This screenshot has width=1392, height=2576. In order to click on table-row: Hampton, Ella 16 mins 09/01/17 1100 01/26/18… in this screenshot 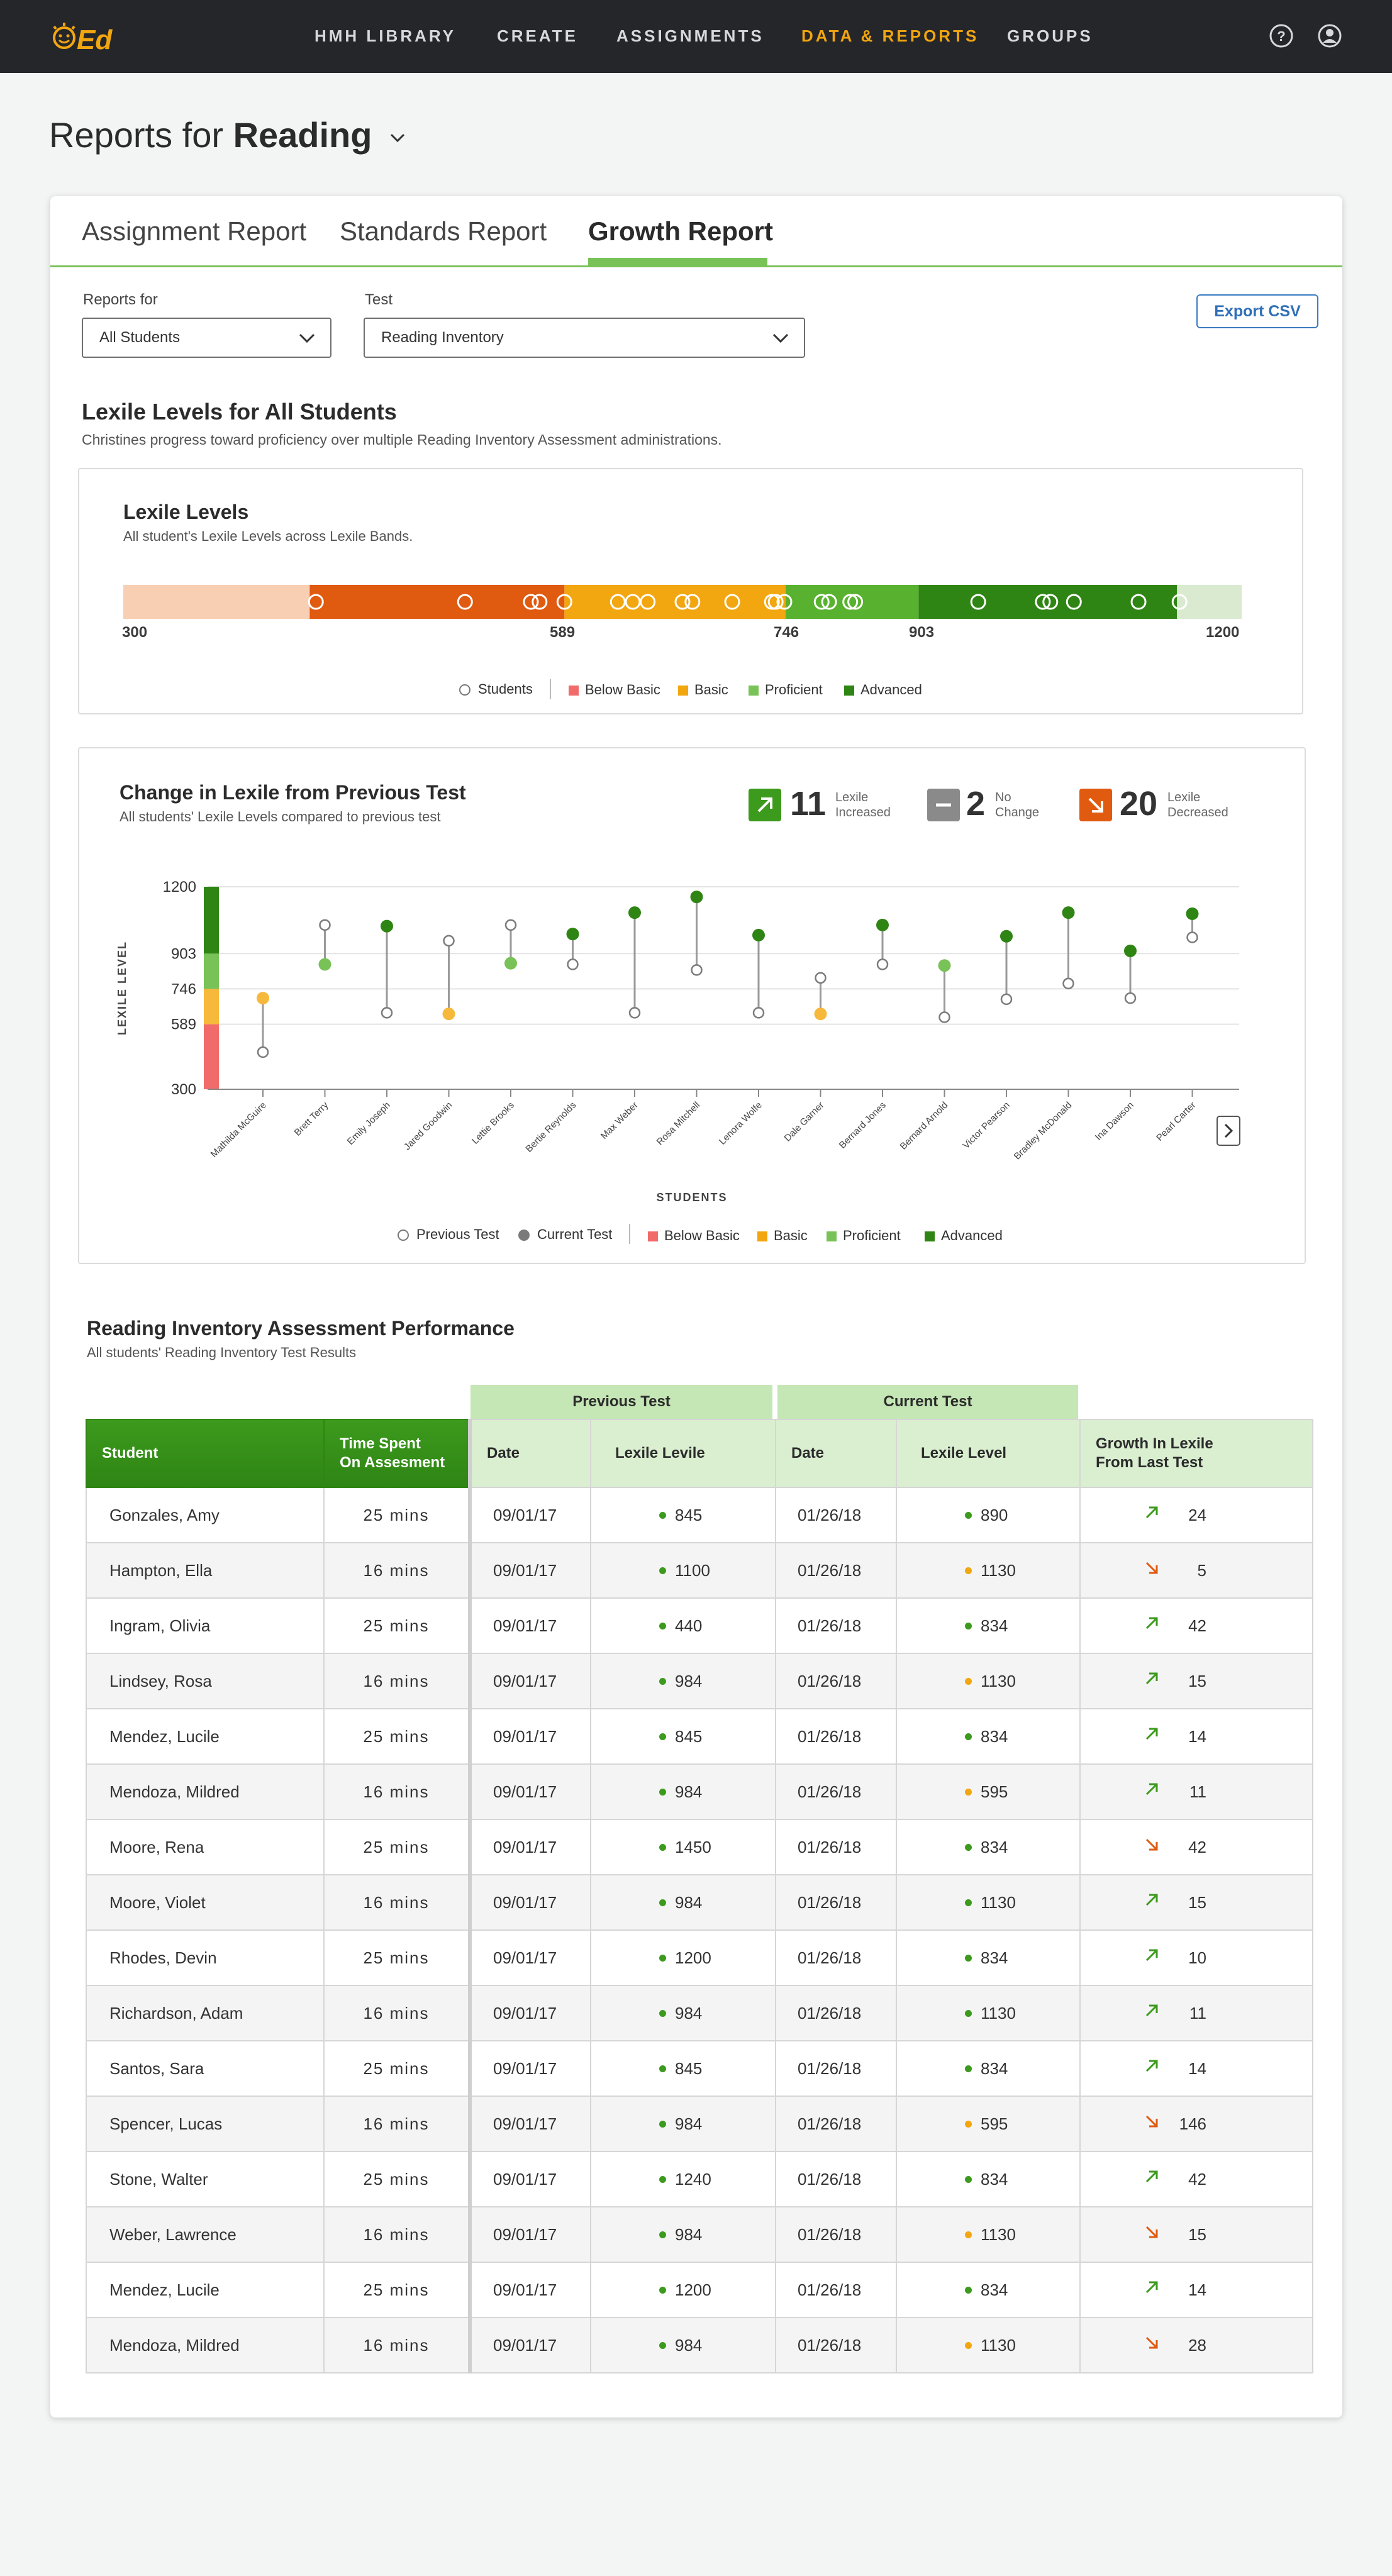, I will do `click(700, 1570)`.